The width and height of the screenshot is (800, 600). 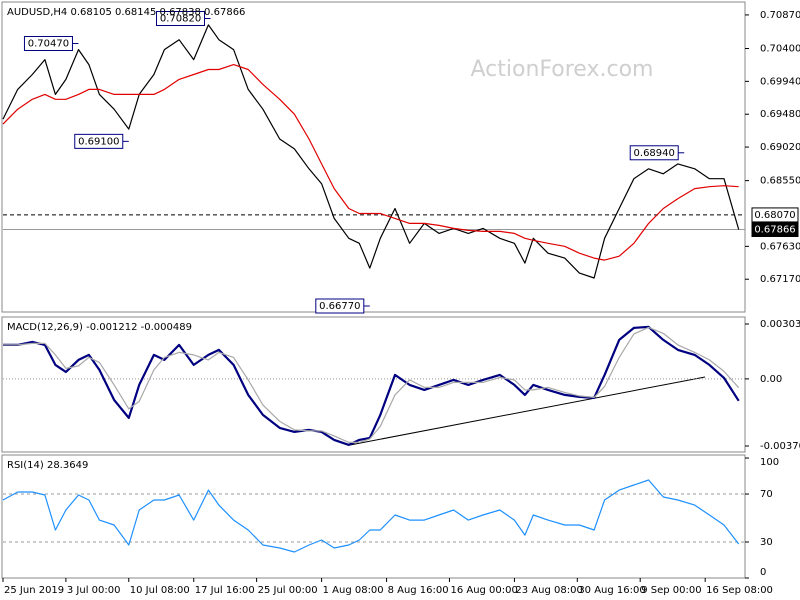 What do you see at coordinates (483, 590) in the screenshot?
I see `x-tick-label: 16 Aug 00:00` at bounding box center [483, 590].